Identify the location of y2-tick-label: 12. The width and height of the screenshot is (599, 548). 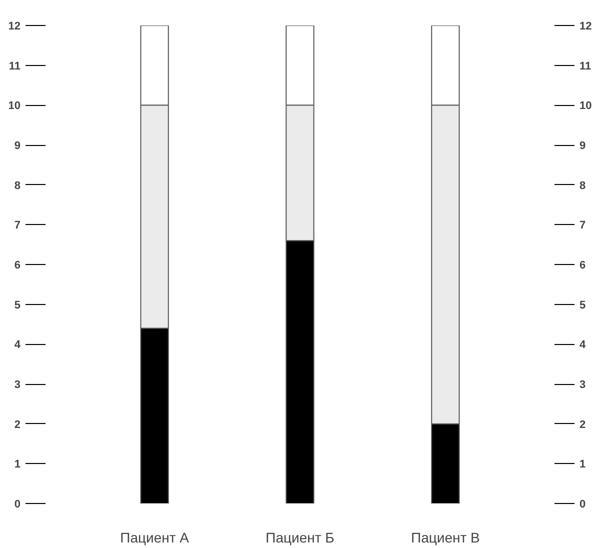
(586, 26).